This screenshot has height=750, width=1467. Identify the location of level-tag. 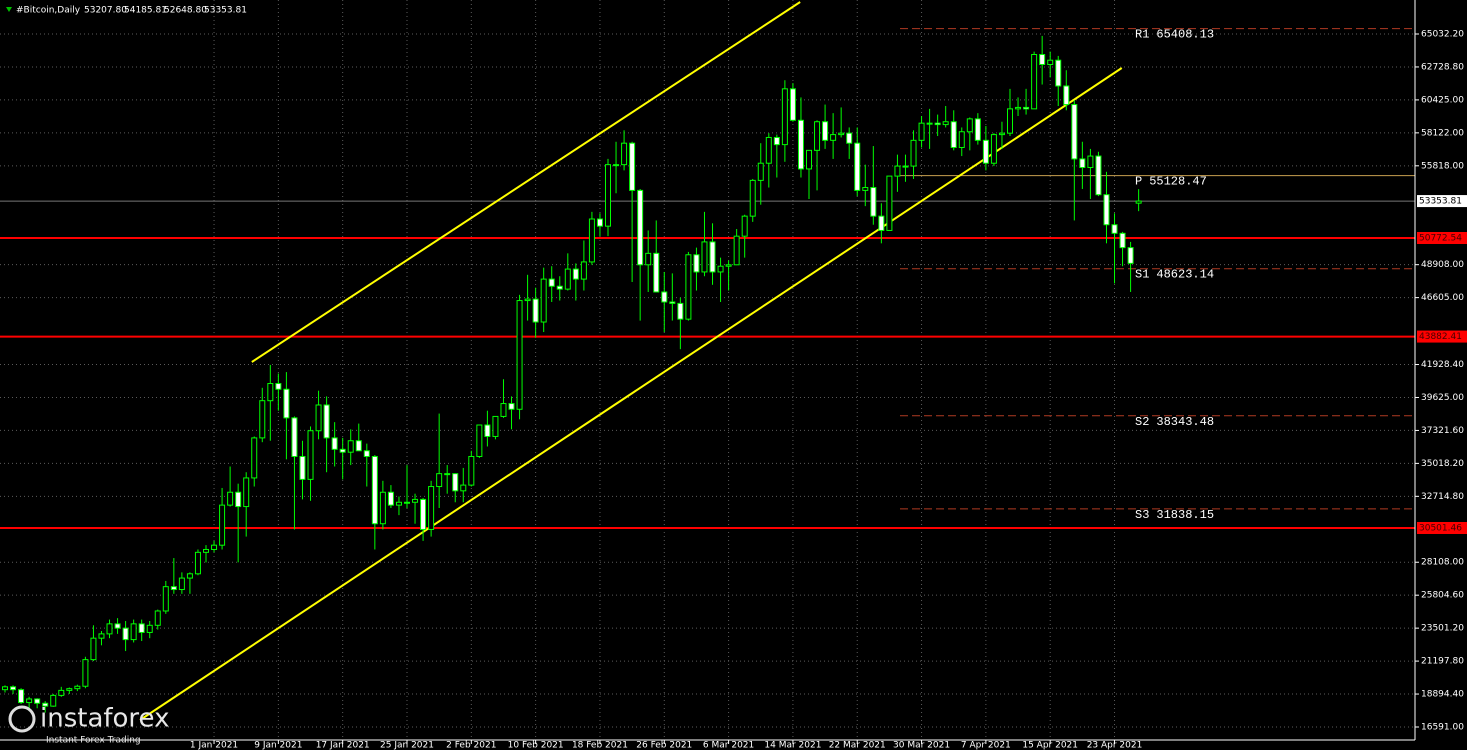
(1442, 237).